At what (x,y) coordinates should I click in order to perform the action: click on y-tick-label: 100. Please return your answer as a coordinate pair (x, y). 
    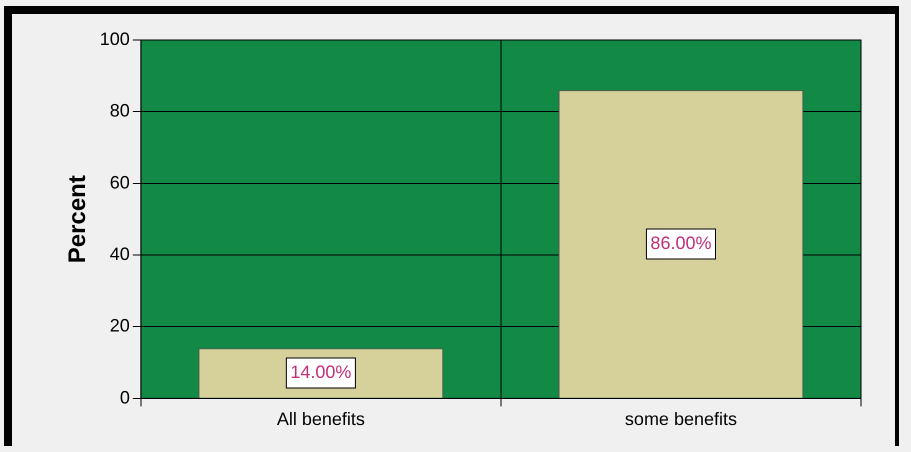
    Looking at the image, I should click on (115, 38).